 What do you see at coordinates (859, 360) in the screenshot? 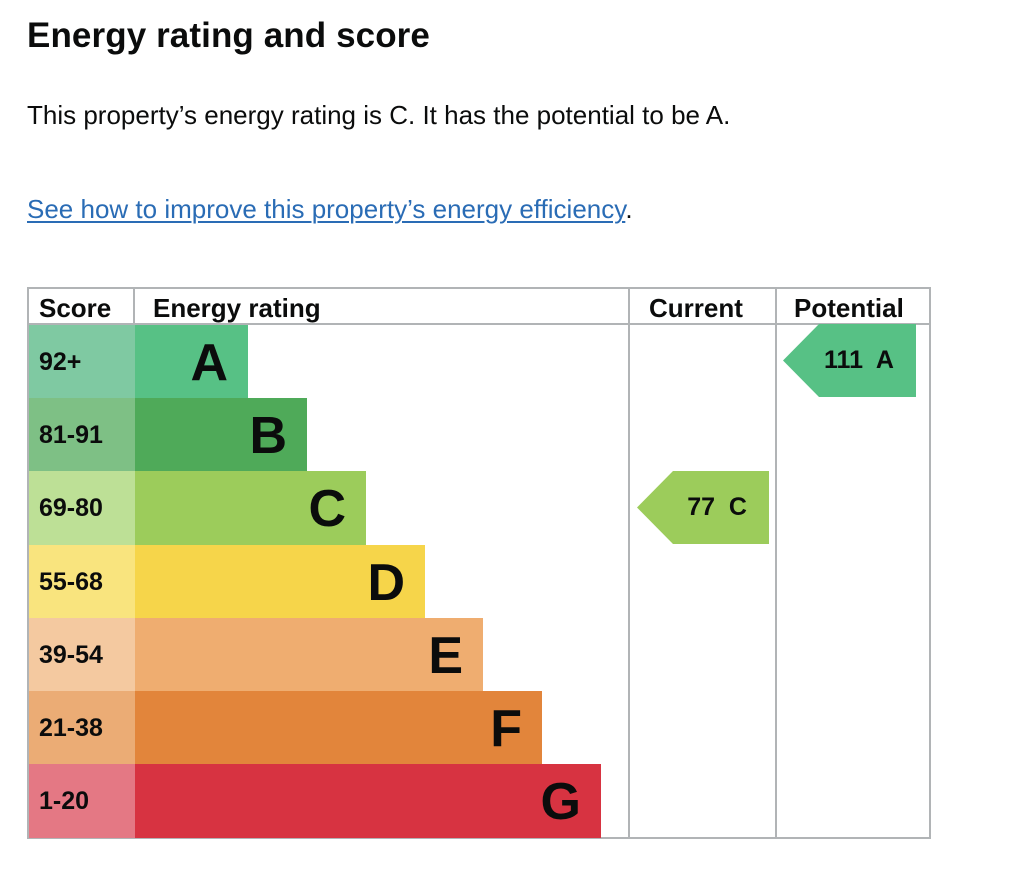
I see `potential-rating-label: 111 A` at bounding box center [859, 360].